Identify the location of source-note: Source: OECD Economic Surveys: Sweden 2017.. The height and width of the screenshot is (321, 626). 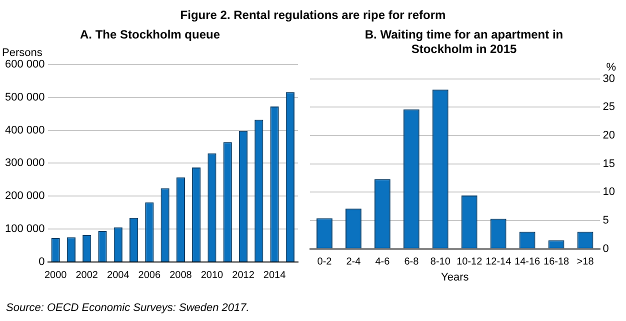
(128, 308).